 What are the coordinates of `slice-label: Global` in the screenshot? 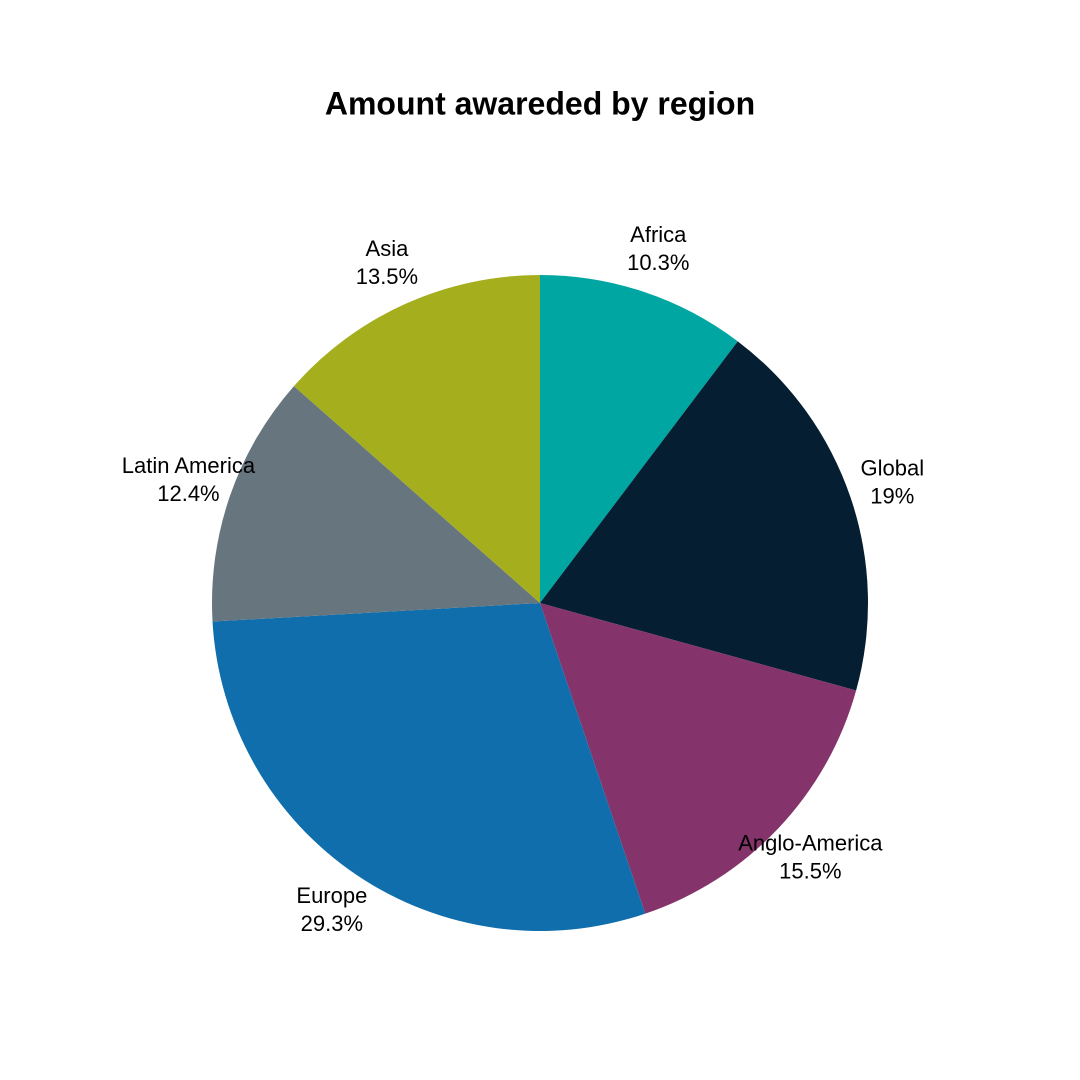 It's located at (893, 467).